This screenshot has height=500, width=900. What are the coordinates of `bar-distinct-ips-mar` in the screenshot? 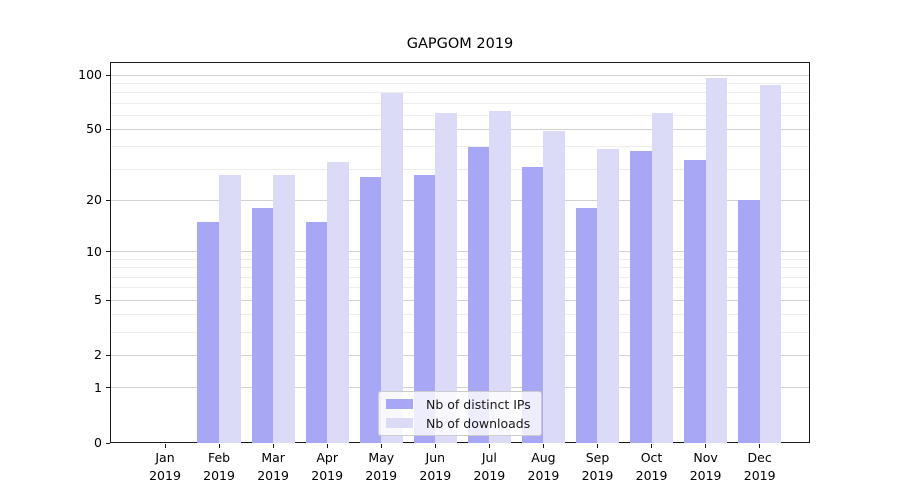 It's located at (262, 325).